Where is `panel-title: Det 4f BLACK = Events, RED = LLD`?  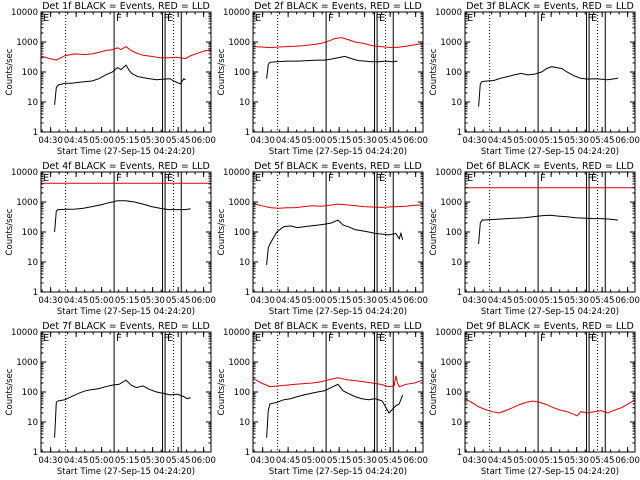
panel-title: Det 4f BLACK = Events, RED = LLD is located at coordinates (126, 166).